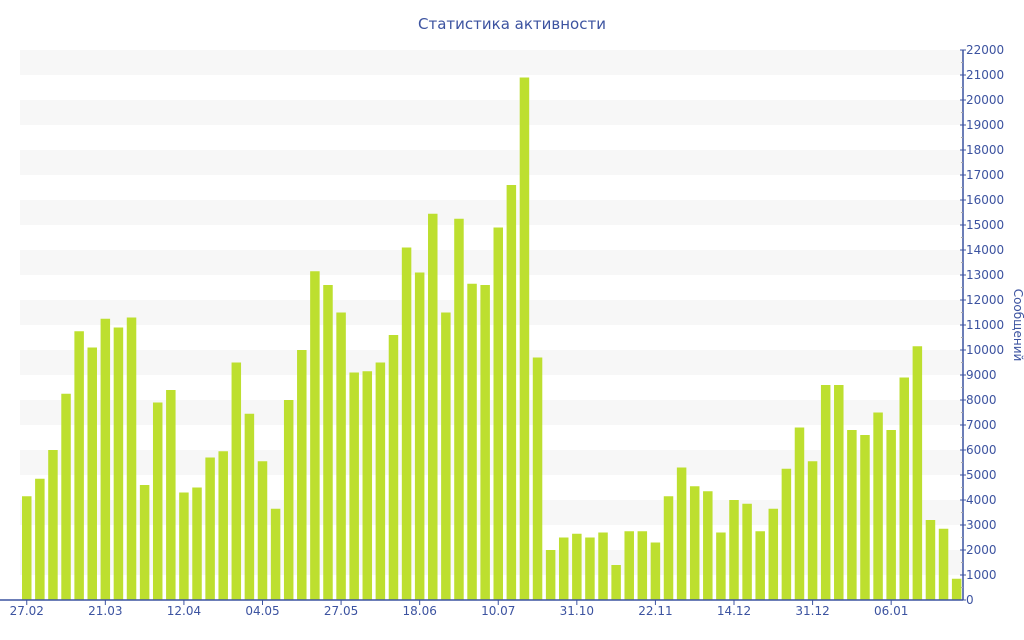 The image size is (1024, 640). I want to click on y-tick-label: 18000, so click(985, 150).